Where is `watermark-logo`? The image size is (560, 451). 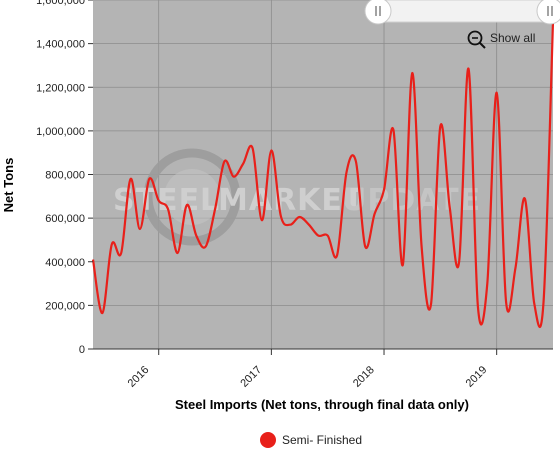
watermark-logo is located at coordinates (192, 197).